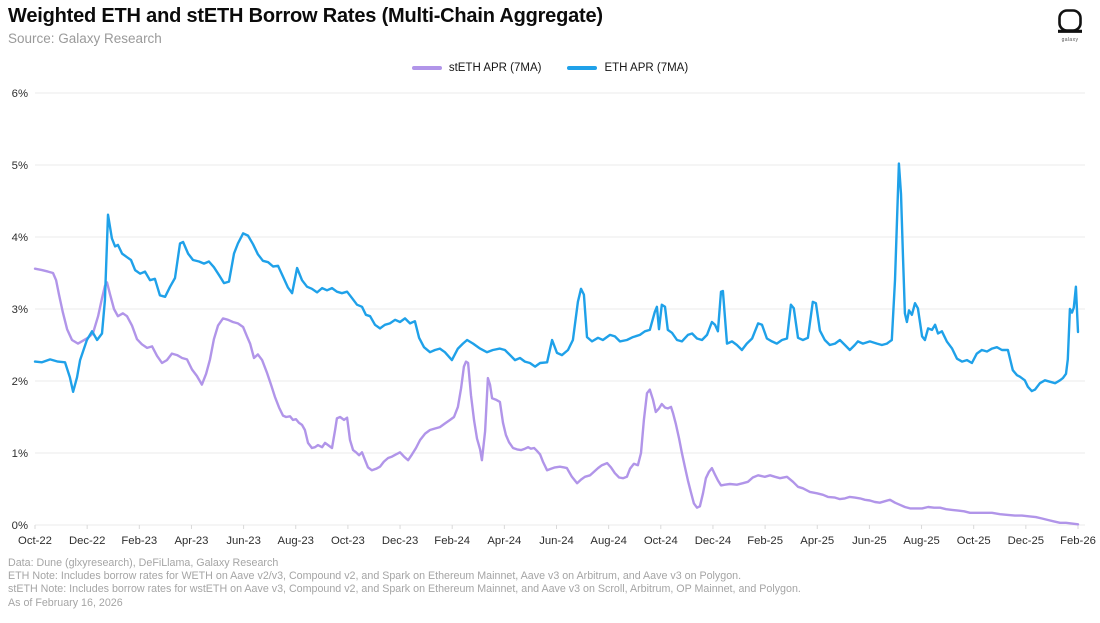 Image resolution: width=1100 pixels, height=623 pixels. What do you see at coordinates (85, 38) in the screenshot?
I see `source-label: Source: Galaxy Research` at bounding box center [85, 38].